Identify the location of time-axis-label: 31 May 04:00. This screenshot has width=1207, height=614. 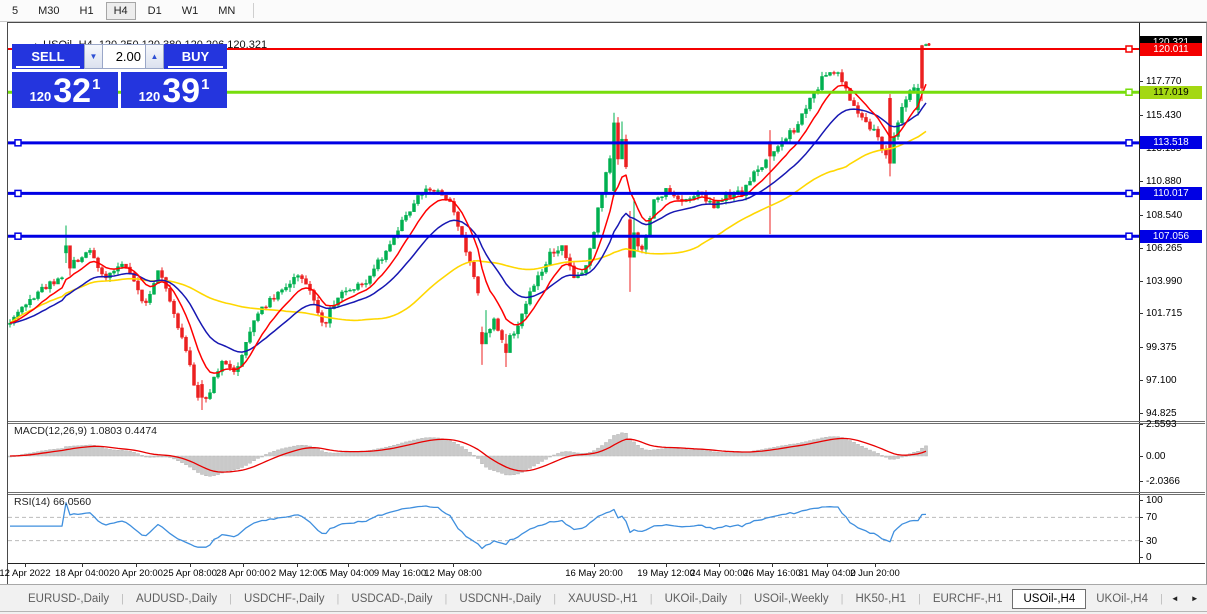
(827, 573).